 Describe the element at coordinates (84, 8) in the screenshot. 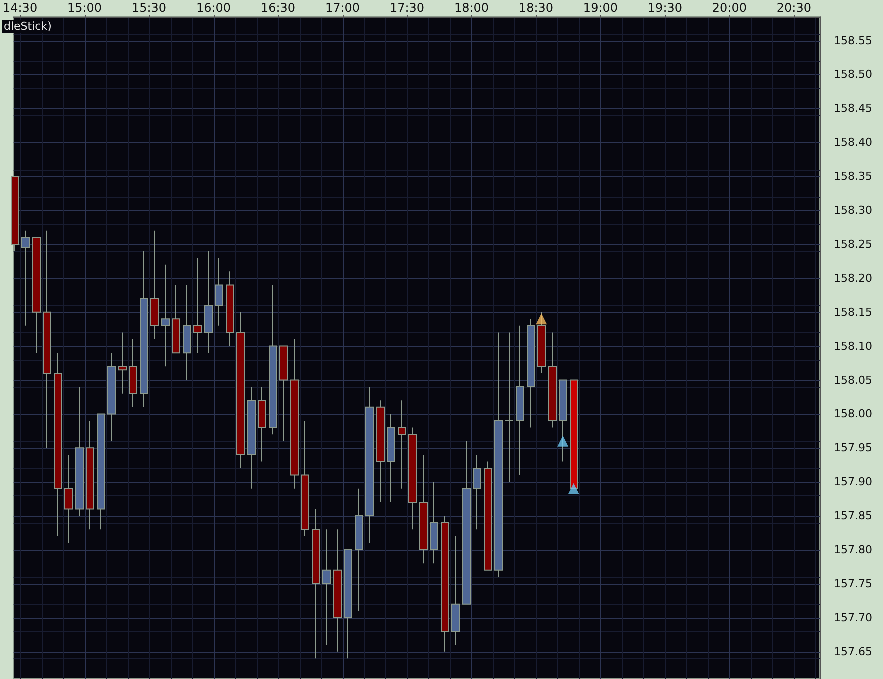

I see `x-tick-label: 15:00` at that location.